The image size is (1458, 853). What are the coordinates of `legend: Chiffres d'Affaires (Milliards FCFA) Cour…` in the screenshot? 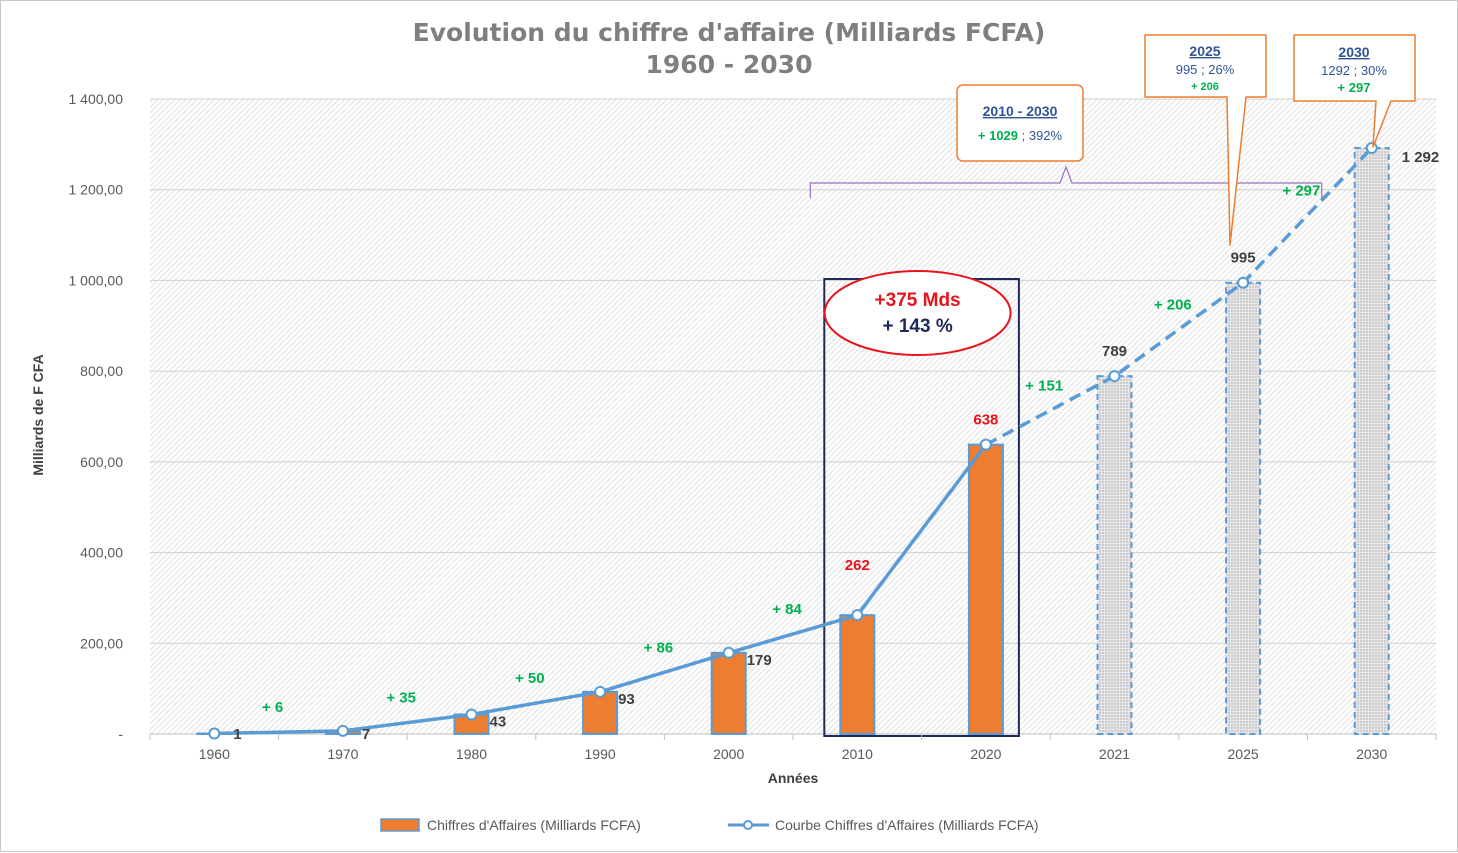 It's located at (710, 825).